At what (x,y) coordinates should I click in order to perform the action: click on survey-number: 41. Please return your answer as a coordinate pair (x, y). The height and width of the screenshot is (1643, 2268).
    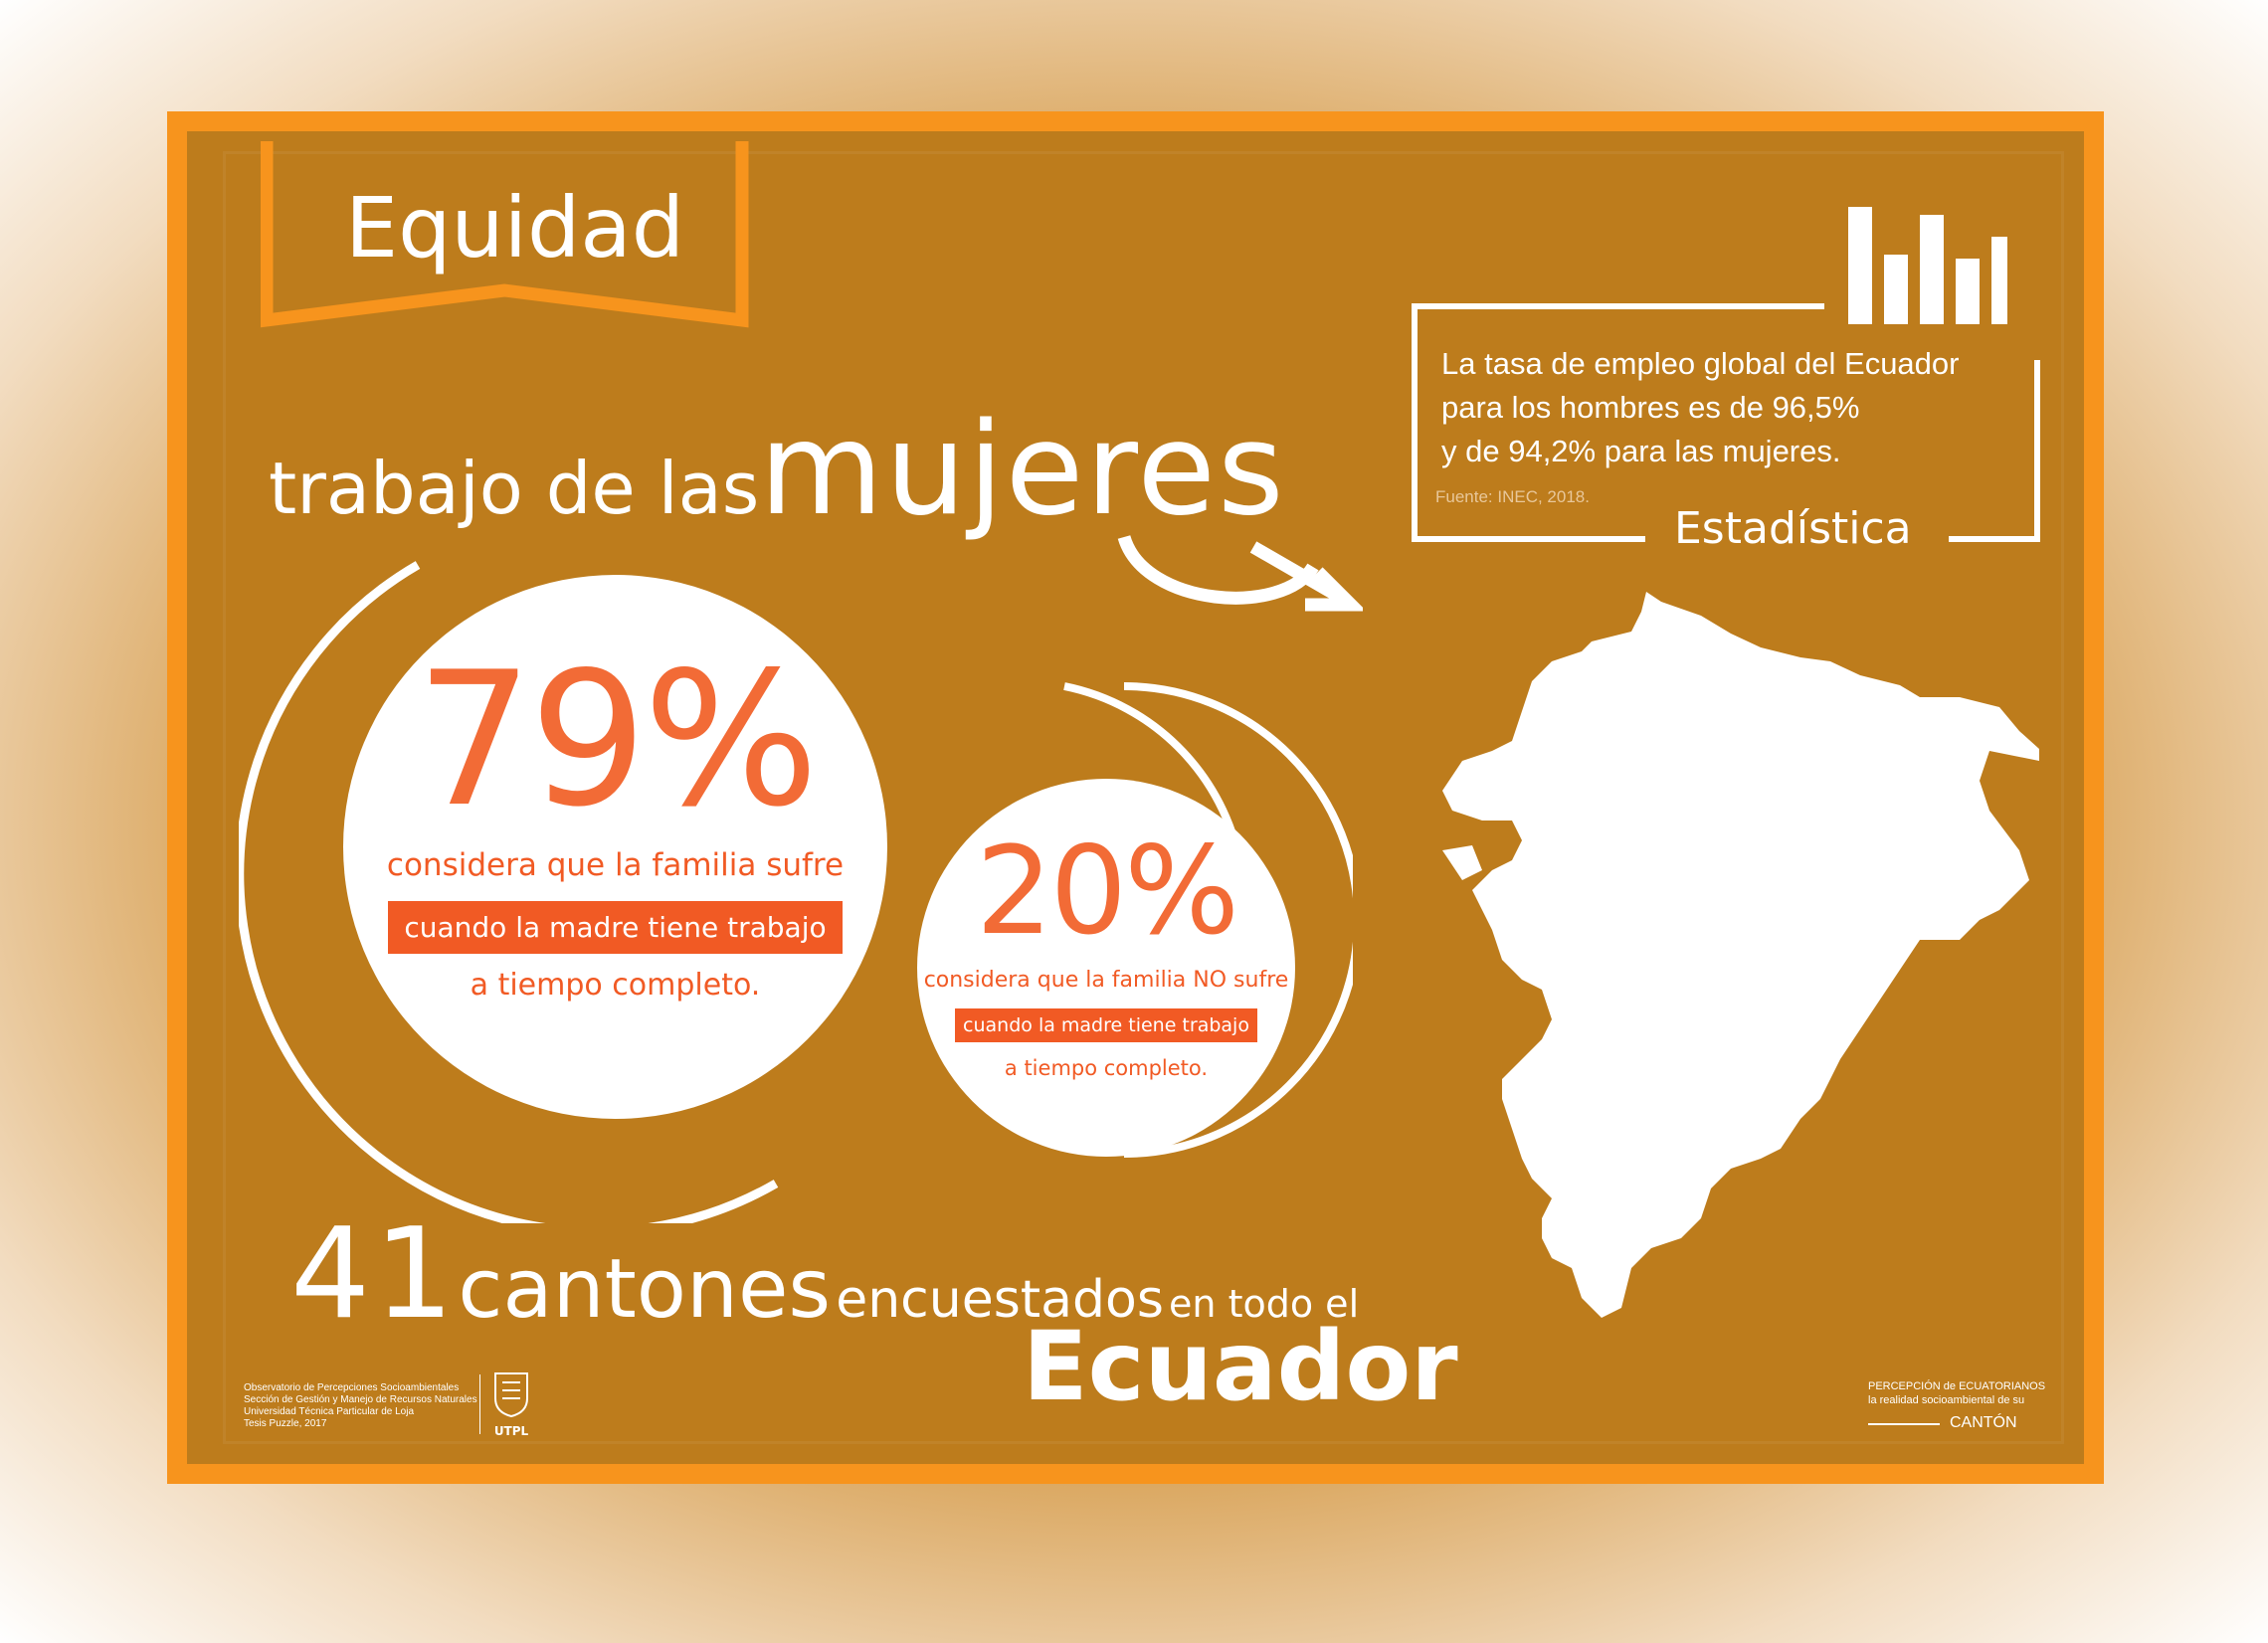
    Looking at the image, I should click on (375, 1273).